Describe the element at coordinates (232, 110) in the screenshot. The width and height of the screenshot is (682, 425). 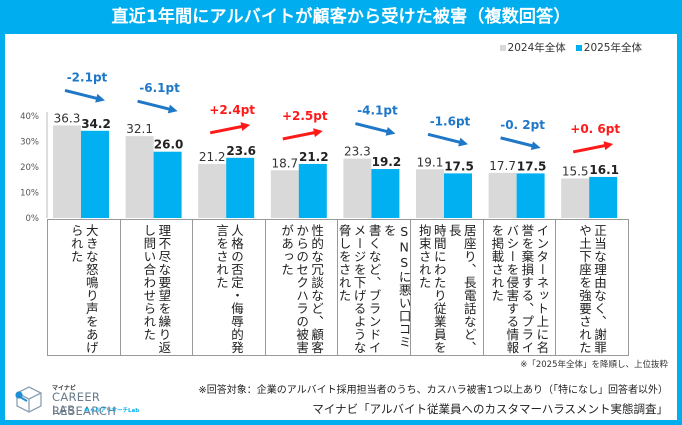
I see `change-annotation: +2.4pt` at that location.